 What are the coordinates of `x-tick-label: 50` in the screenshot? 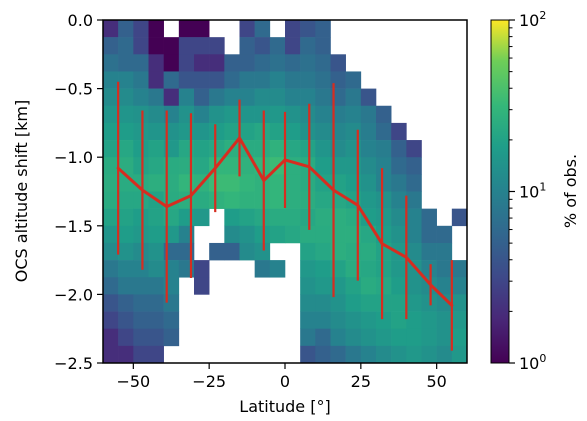 It's located at (436, 381).